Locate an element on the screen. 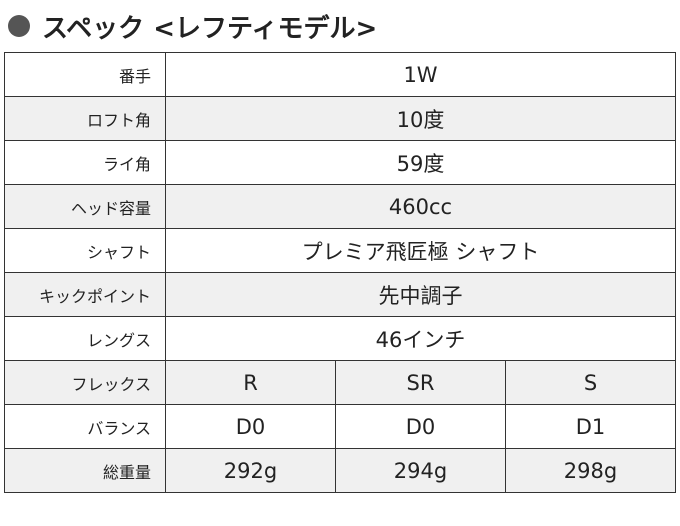 This screenshot has width=680, height=526. spec-value: 292g is located at coordinates (250, 470).